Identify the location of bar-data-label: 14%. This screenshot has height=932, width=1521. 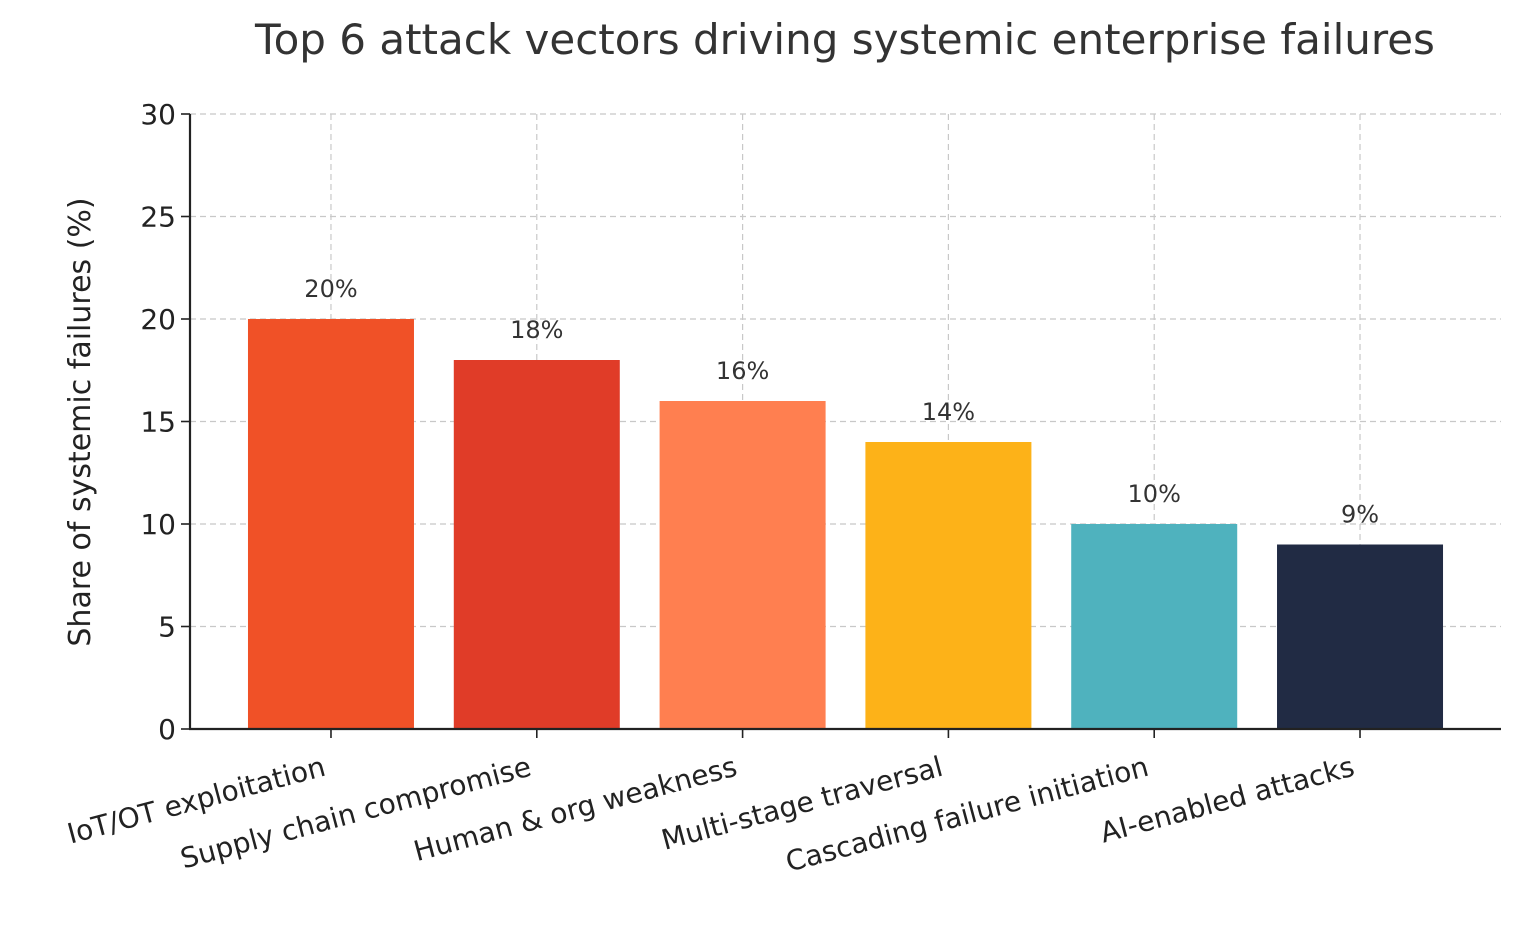
(948, 412).